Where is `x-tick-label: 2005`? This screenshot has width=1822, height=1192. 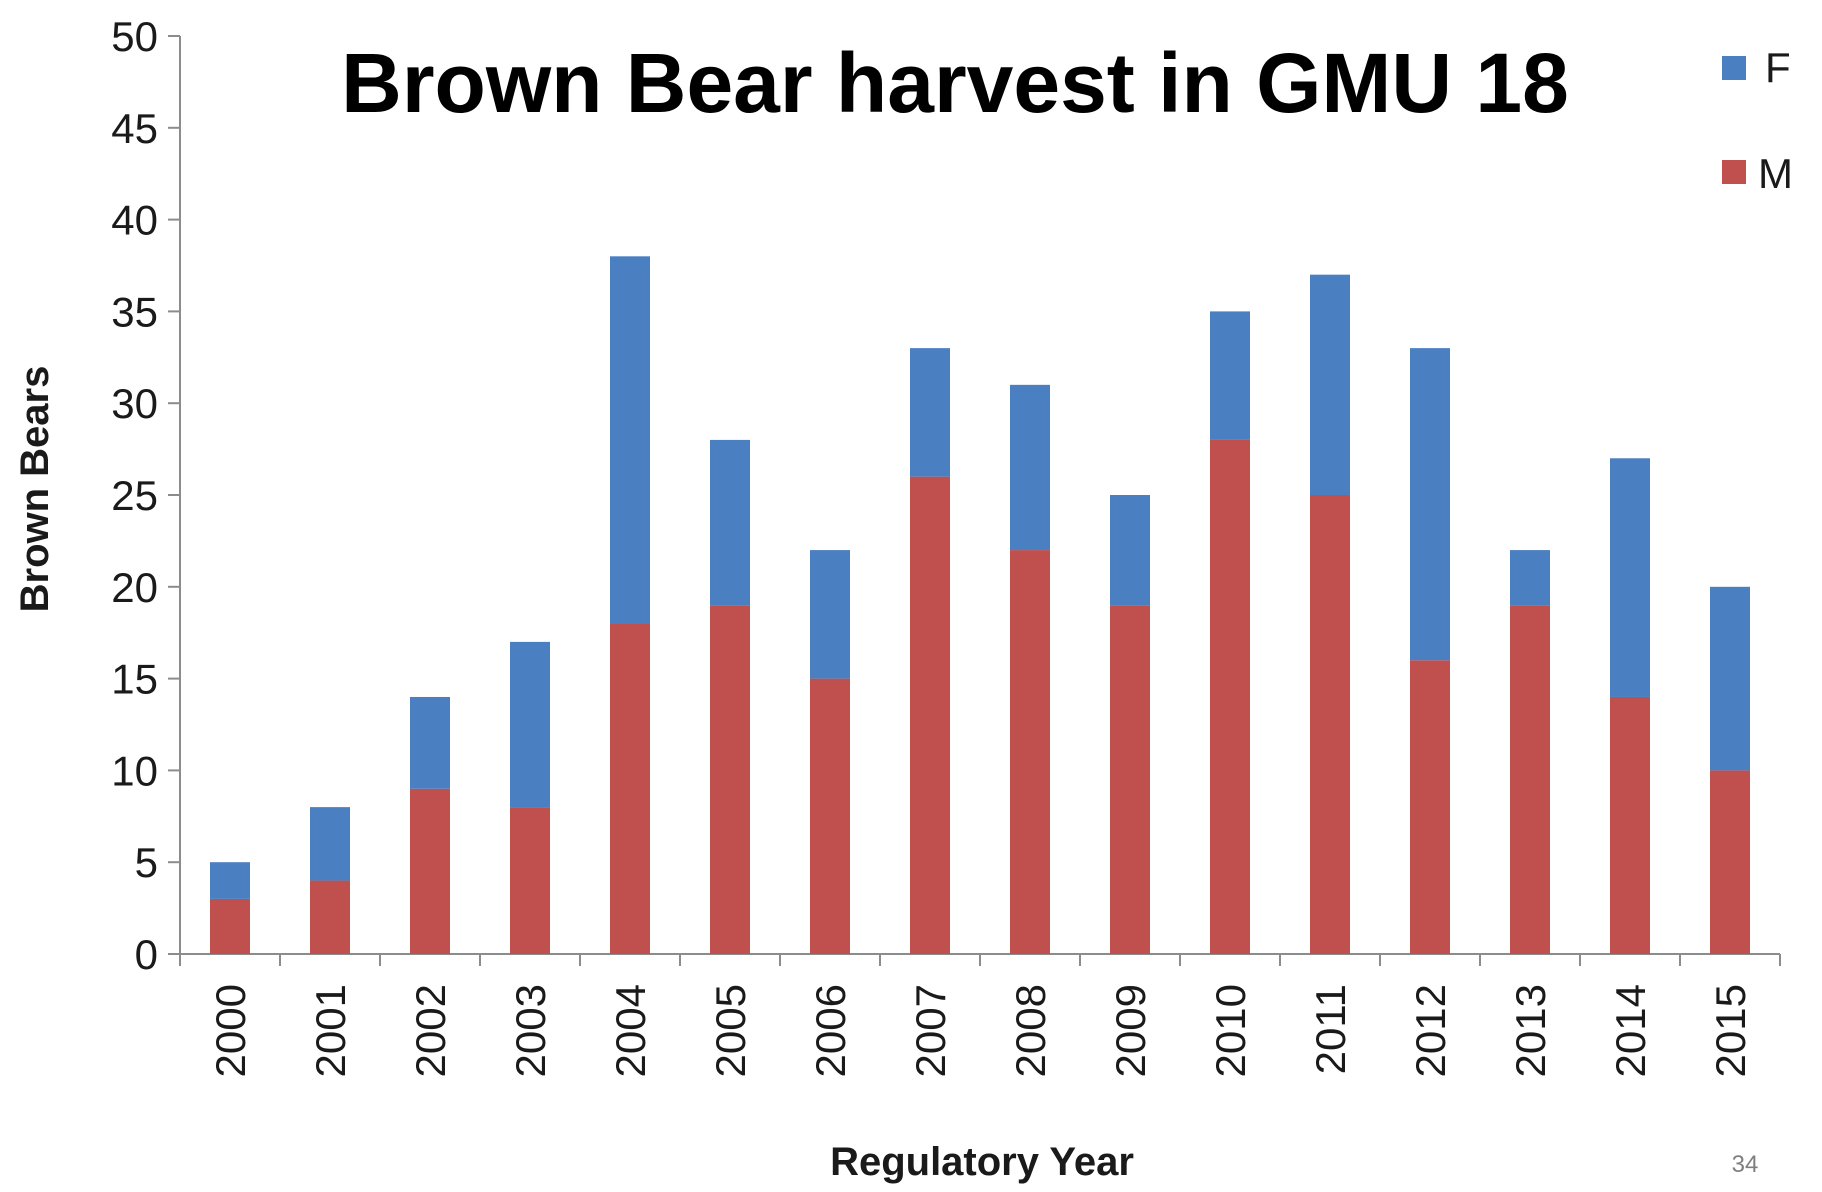 x-tick-label: 2005 is located at coordinates (730, 1030).